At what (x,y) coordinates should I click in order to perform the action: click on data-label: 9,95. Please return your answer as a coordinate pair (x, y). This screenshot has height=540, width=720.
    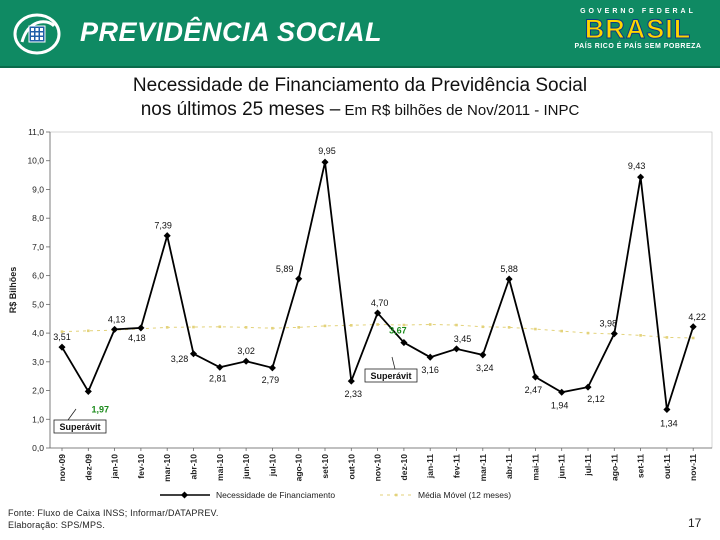
    Looking at the image, I should click on (327, 151).